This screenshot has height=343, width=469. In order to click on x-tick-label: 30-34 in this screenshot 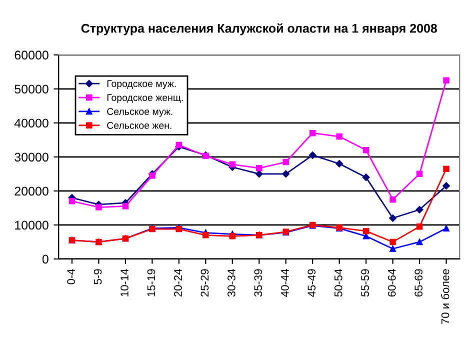, I will do `click(232, 283)`.